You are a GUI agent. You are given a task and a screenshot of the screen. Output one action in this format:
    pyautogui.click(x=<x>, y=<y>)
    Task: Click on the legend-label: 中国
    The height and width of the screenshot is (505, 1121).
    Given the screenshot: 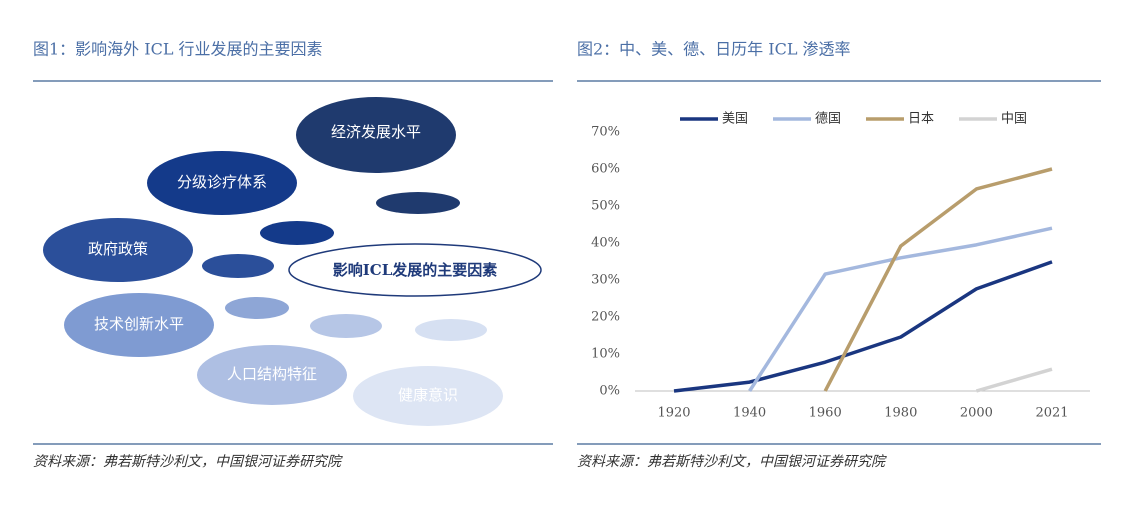 What is the action you would take?
    pyautogui.click(x=1014, y=119)
    